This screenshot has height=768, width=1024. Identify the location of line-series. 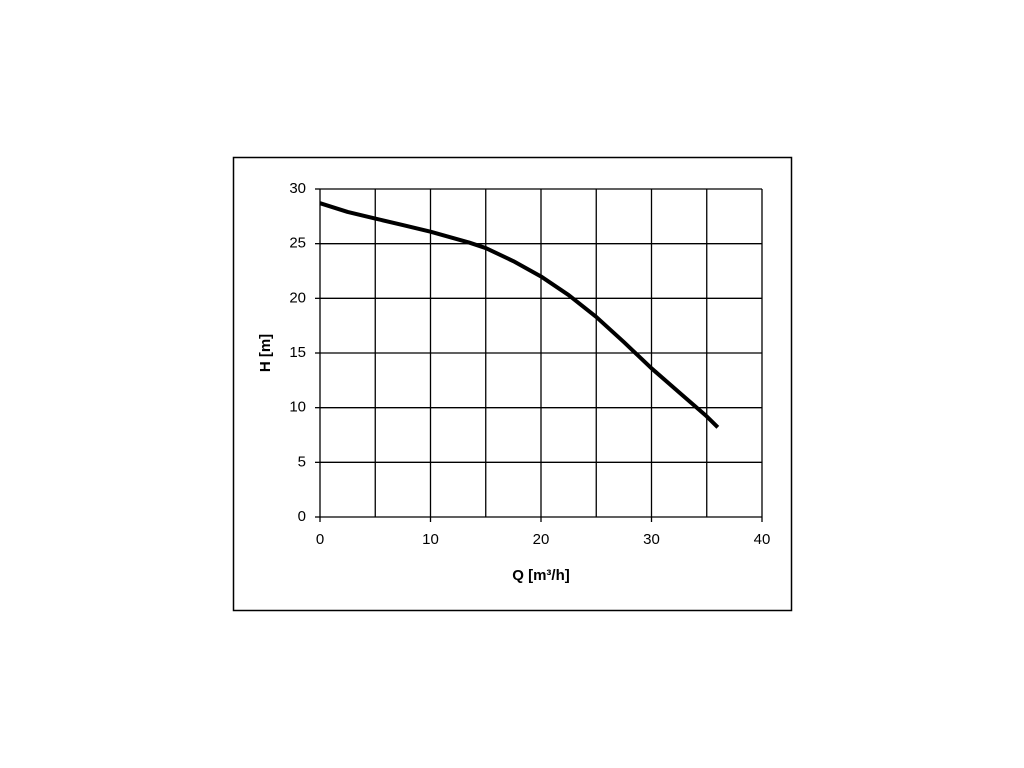
(519, 315).